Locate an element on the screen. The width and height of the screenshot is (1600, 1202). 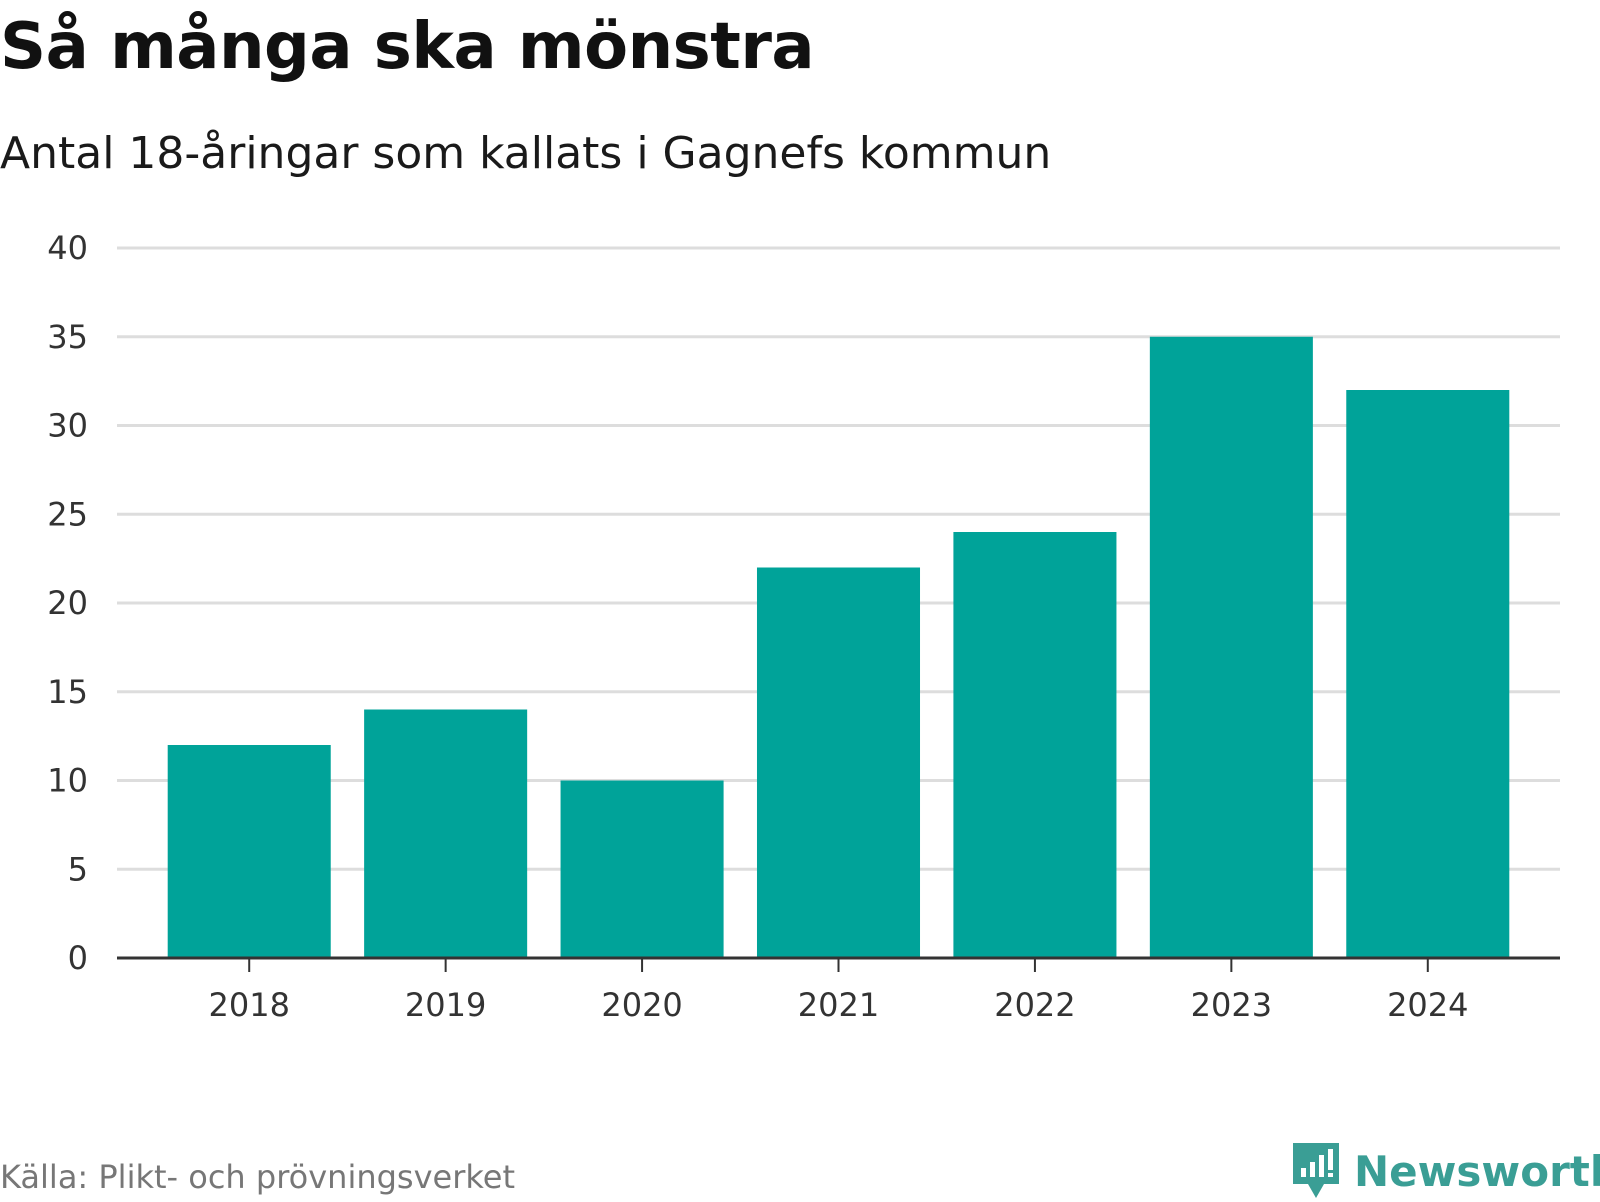
x-tick-label: 2023 is located at coordinates (1231, 1005).